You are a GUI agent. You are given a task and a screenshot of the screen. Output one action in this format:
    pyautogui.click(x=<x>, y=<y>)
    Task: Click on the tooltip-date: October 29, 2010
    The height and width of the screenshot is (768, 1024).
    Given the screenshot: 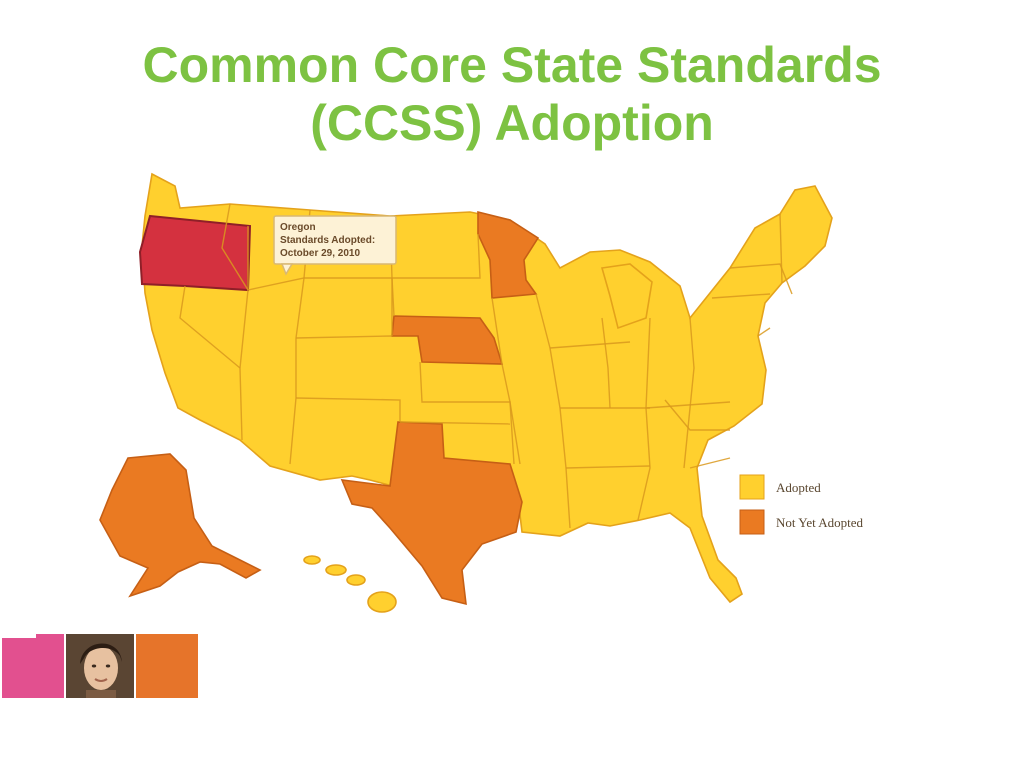 What is the action you would take?
    pyautogui.click(x=320, y=253)
    